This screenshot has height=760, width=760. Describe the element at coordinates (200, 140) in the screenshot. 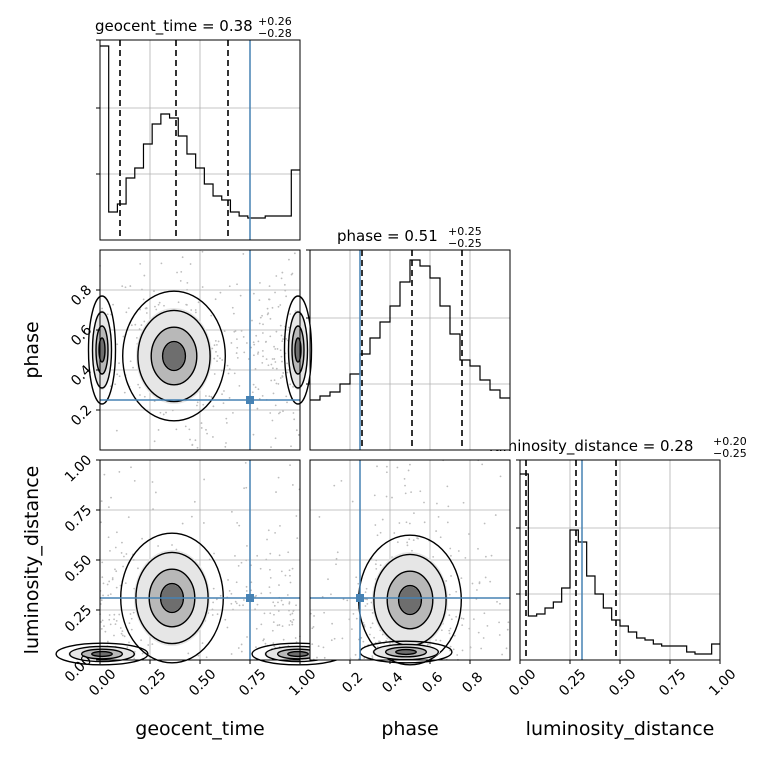

I see `hist-geocent-time-frame` at that location.